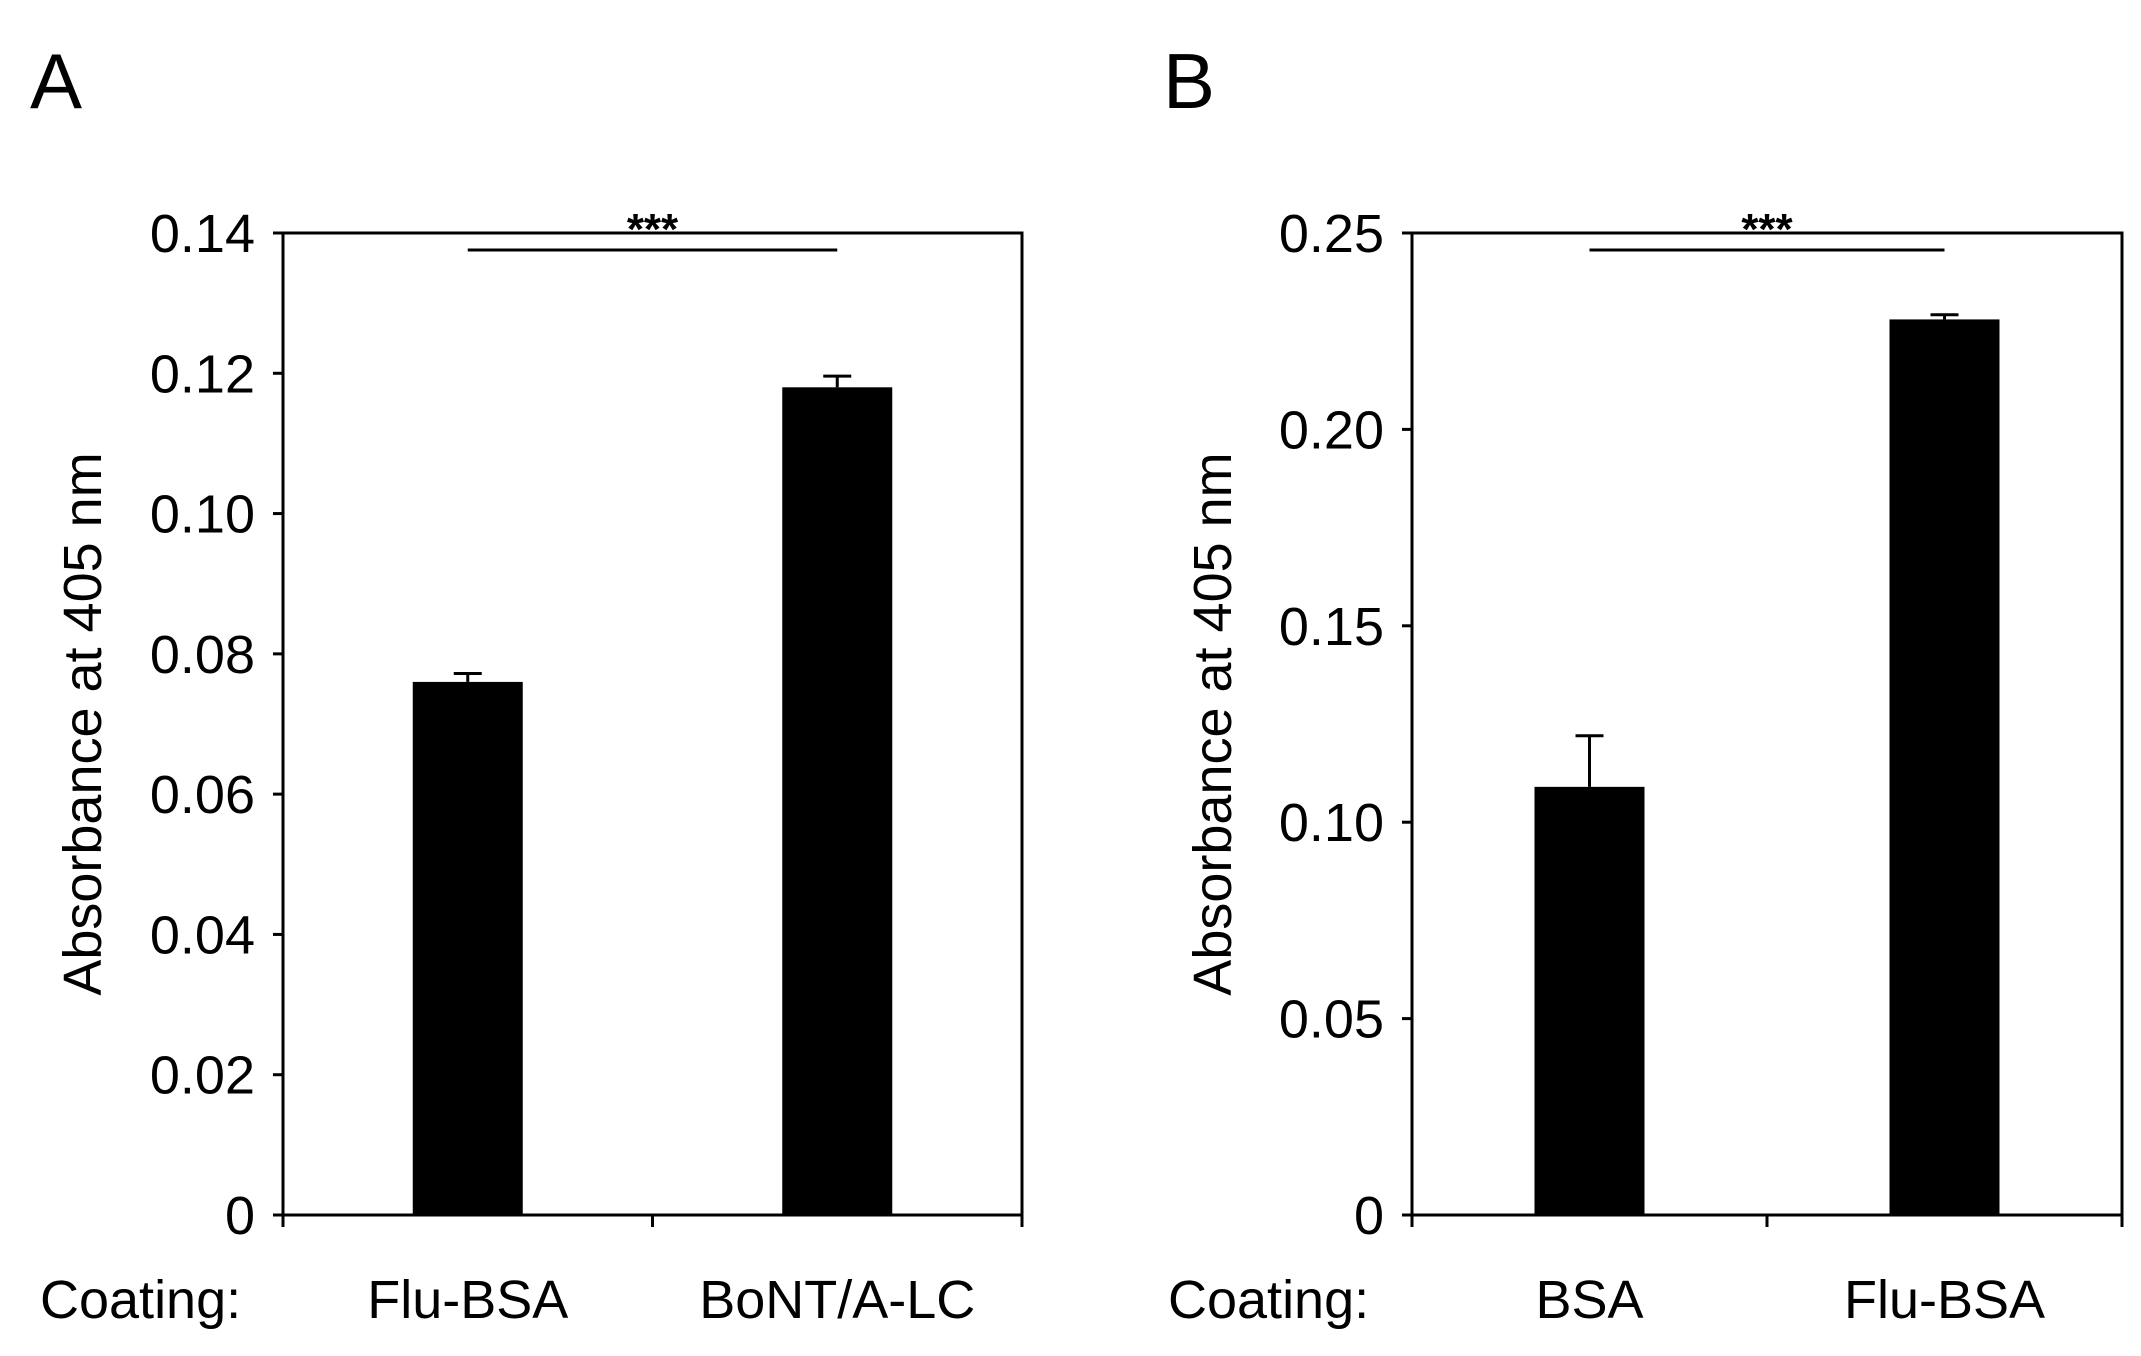  I want to click on y-tick-label: 0.15, so click(1331, 627).